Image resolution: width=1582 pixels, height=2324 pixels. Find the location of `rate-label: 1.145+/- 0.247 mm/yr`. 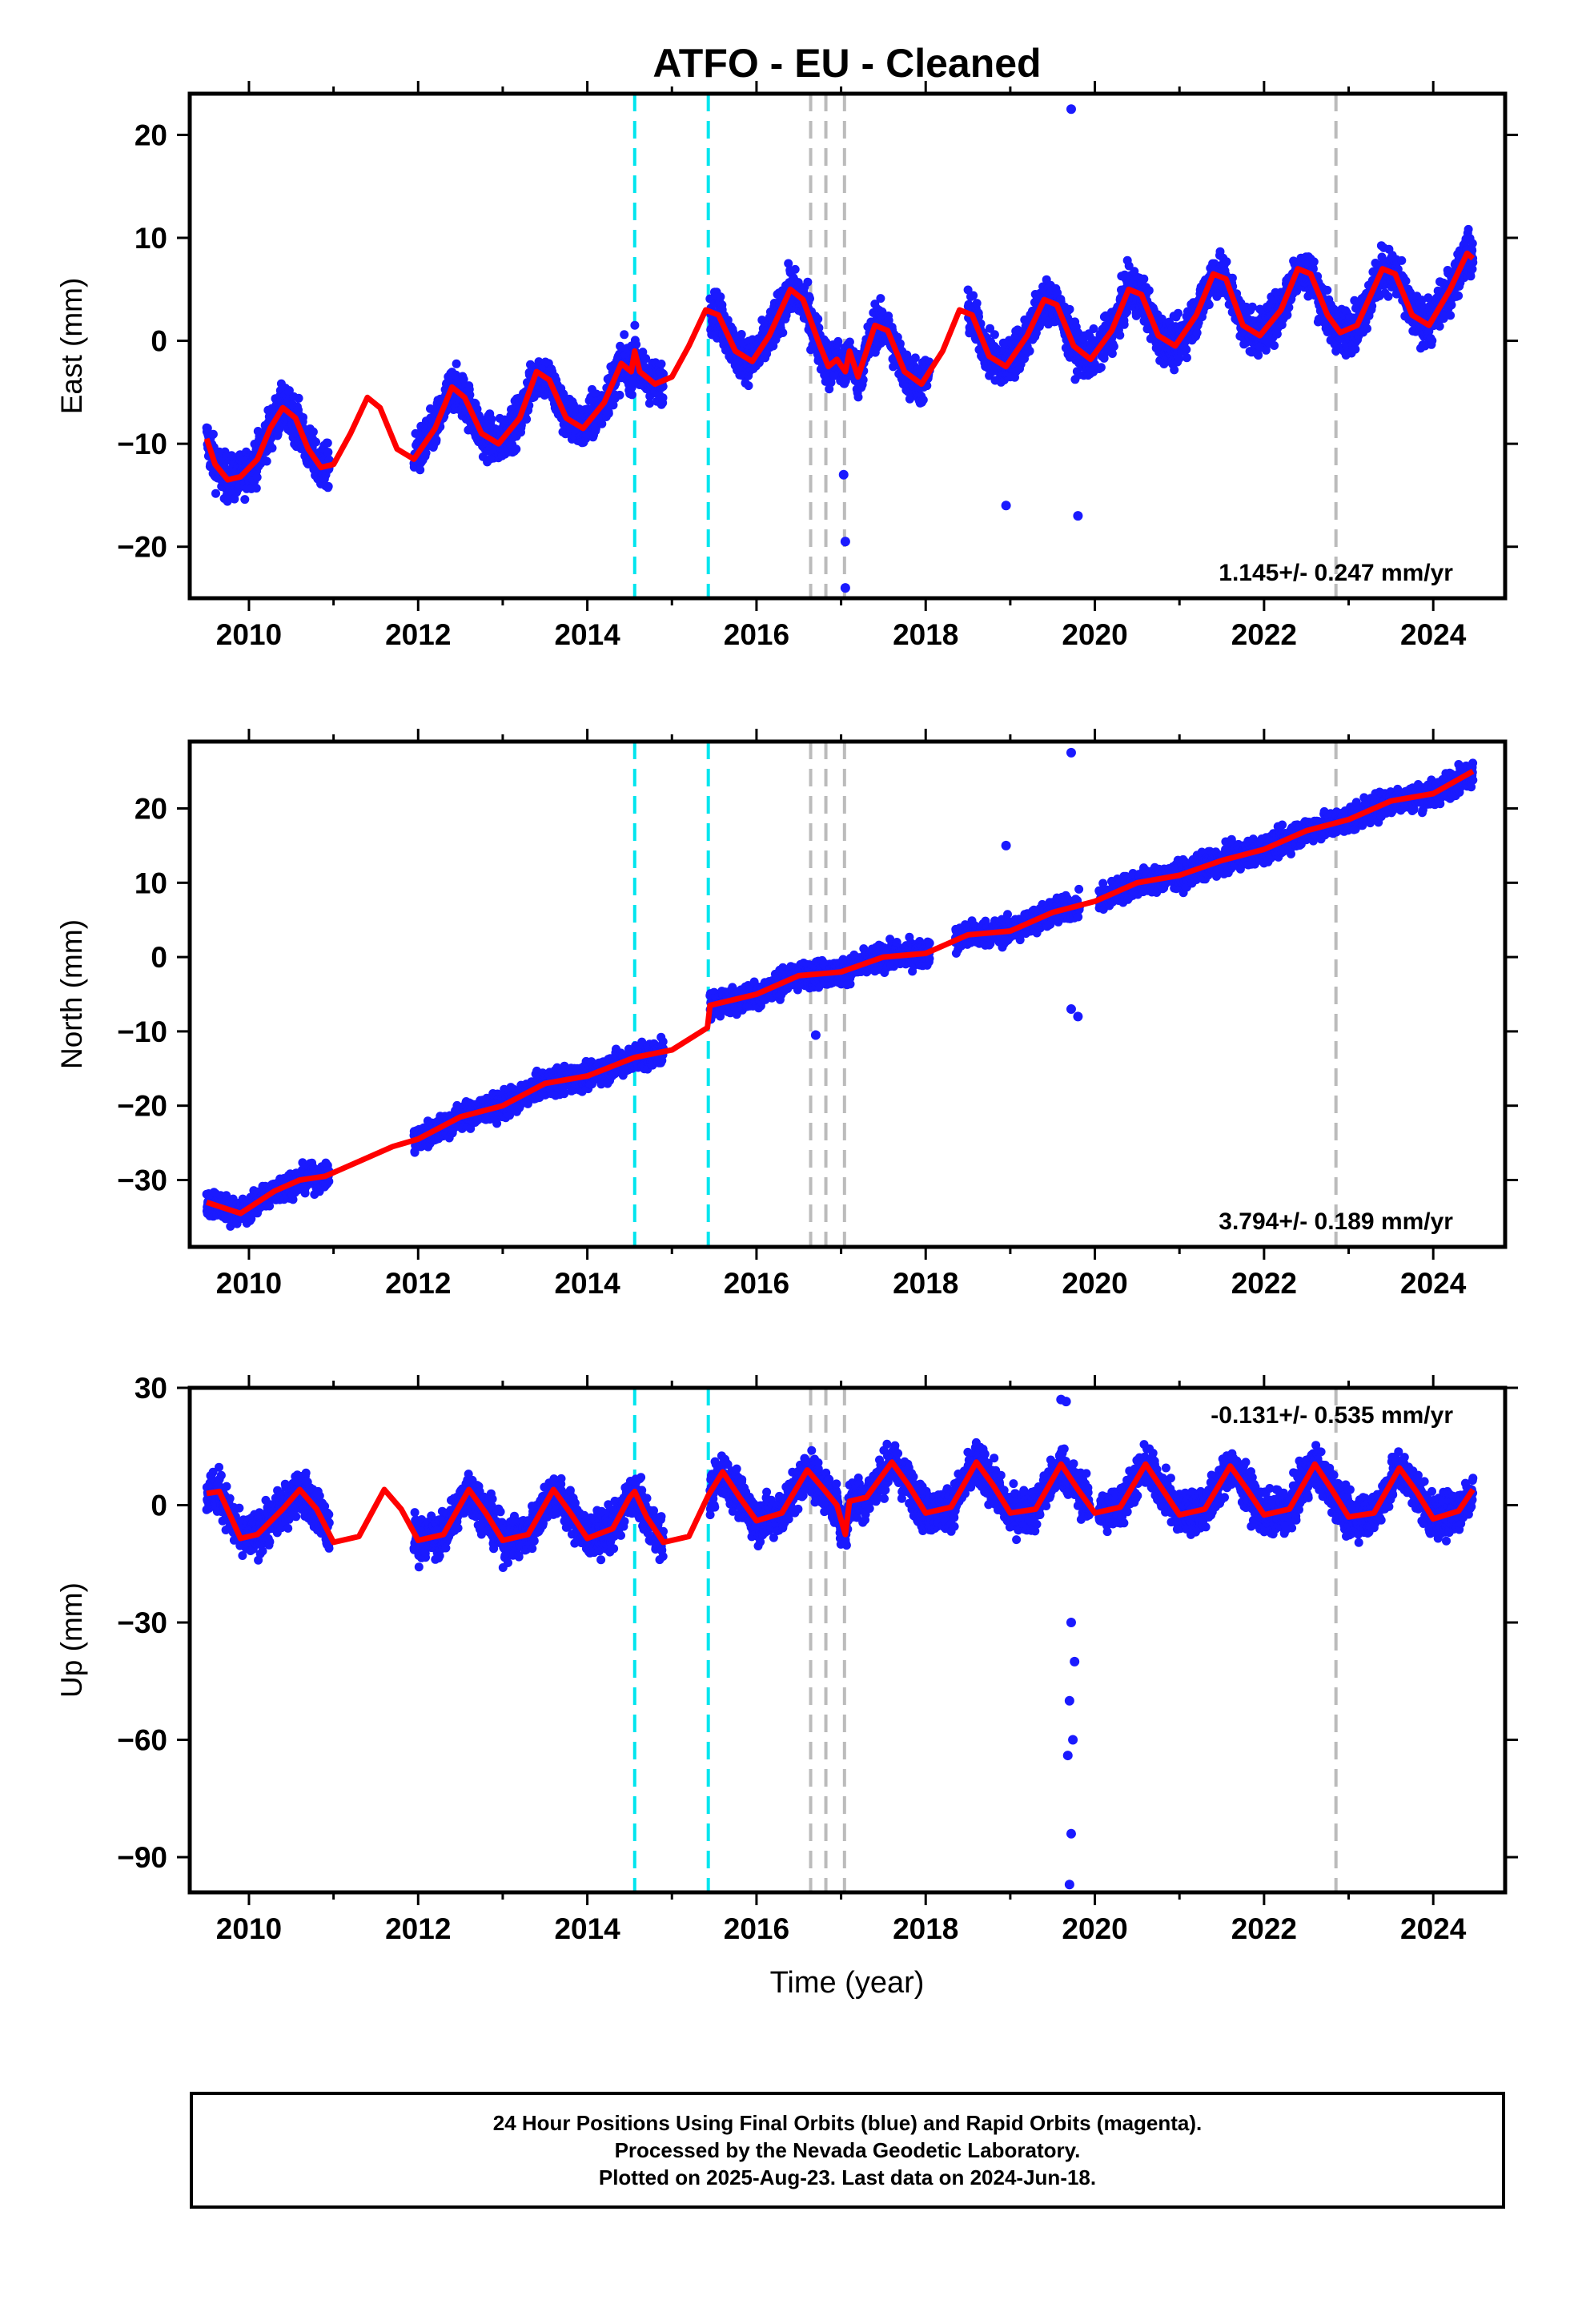

rate-label: 1.145+/- 0.247 mm/yr is located at coordinates (1336, 573).